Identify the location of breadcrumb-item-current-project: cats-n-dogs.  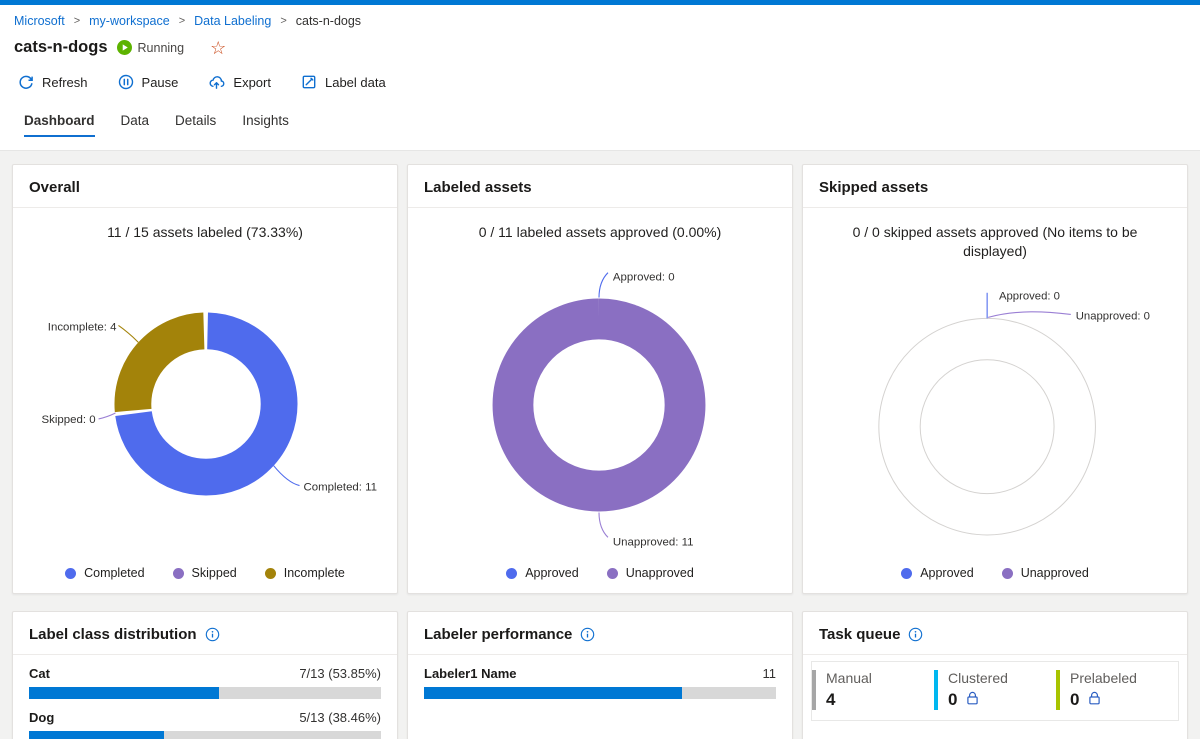
(328, 21).